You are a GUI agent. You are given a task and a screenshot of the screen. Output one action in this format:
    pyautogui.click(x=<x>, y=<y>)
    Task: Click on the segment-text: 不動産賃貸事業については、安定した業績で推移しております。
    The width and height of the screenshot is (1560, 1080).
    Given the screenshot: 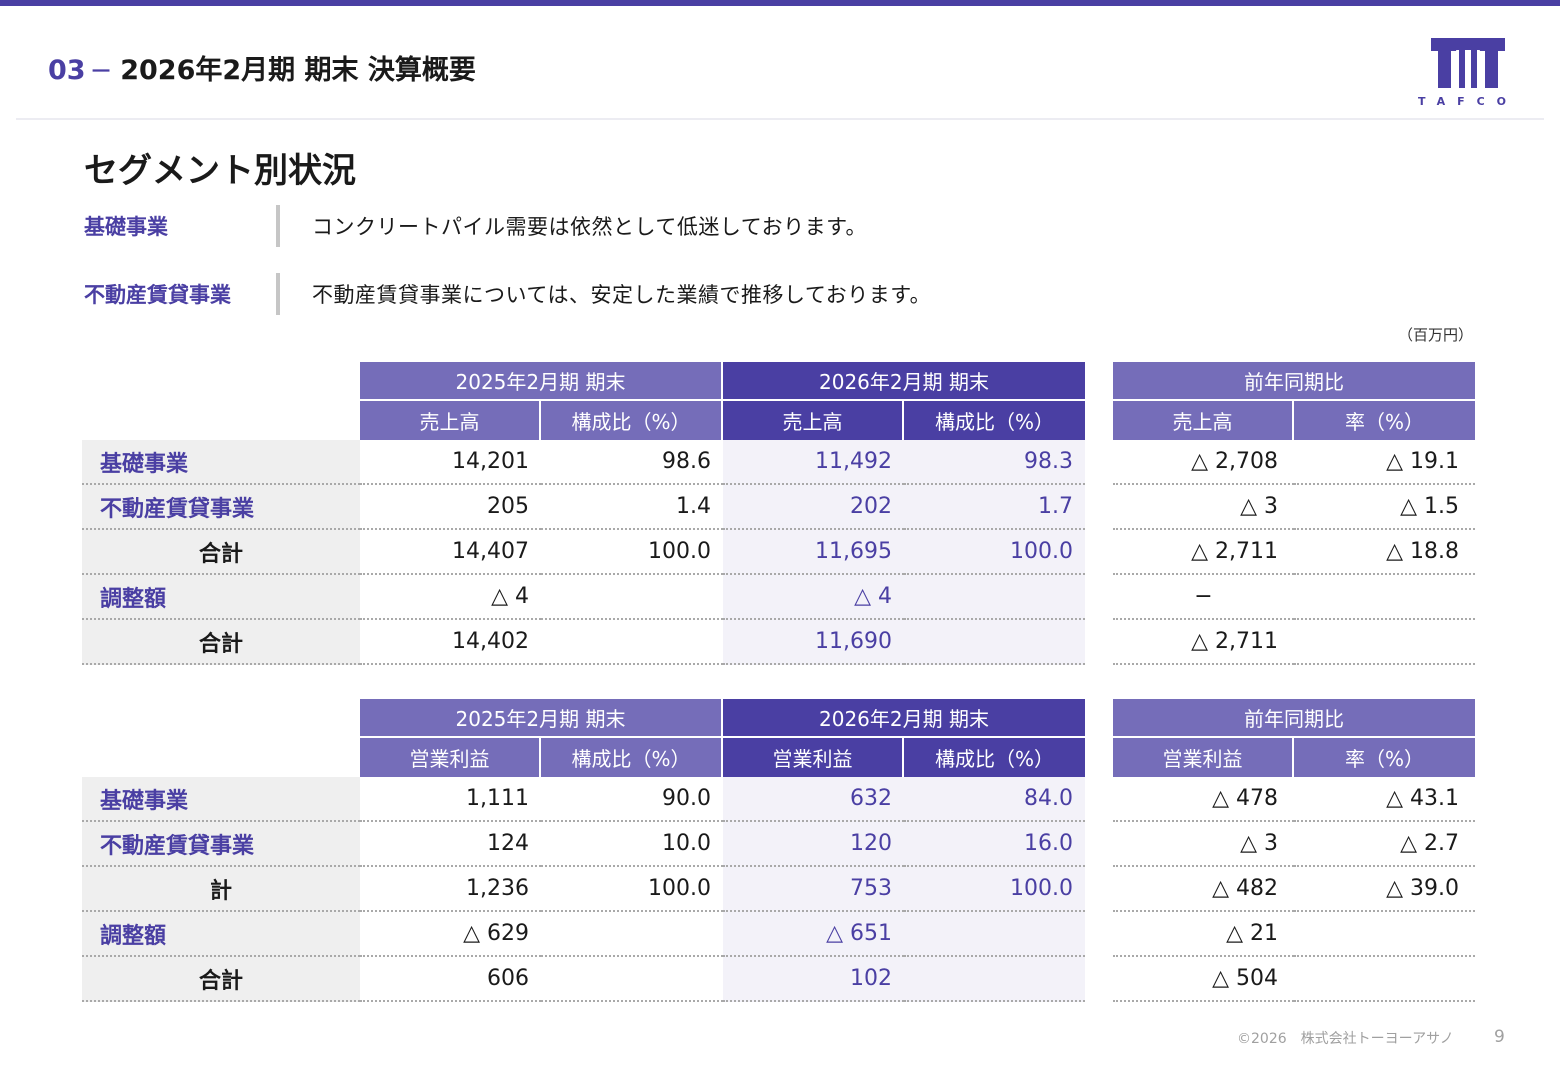 What is the action you would take?
    pyautogui.click(x=622, y=295)
    